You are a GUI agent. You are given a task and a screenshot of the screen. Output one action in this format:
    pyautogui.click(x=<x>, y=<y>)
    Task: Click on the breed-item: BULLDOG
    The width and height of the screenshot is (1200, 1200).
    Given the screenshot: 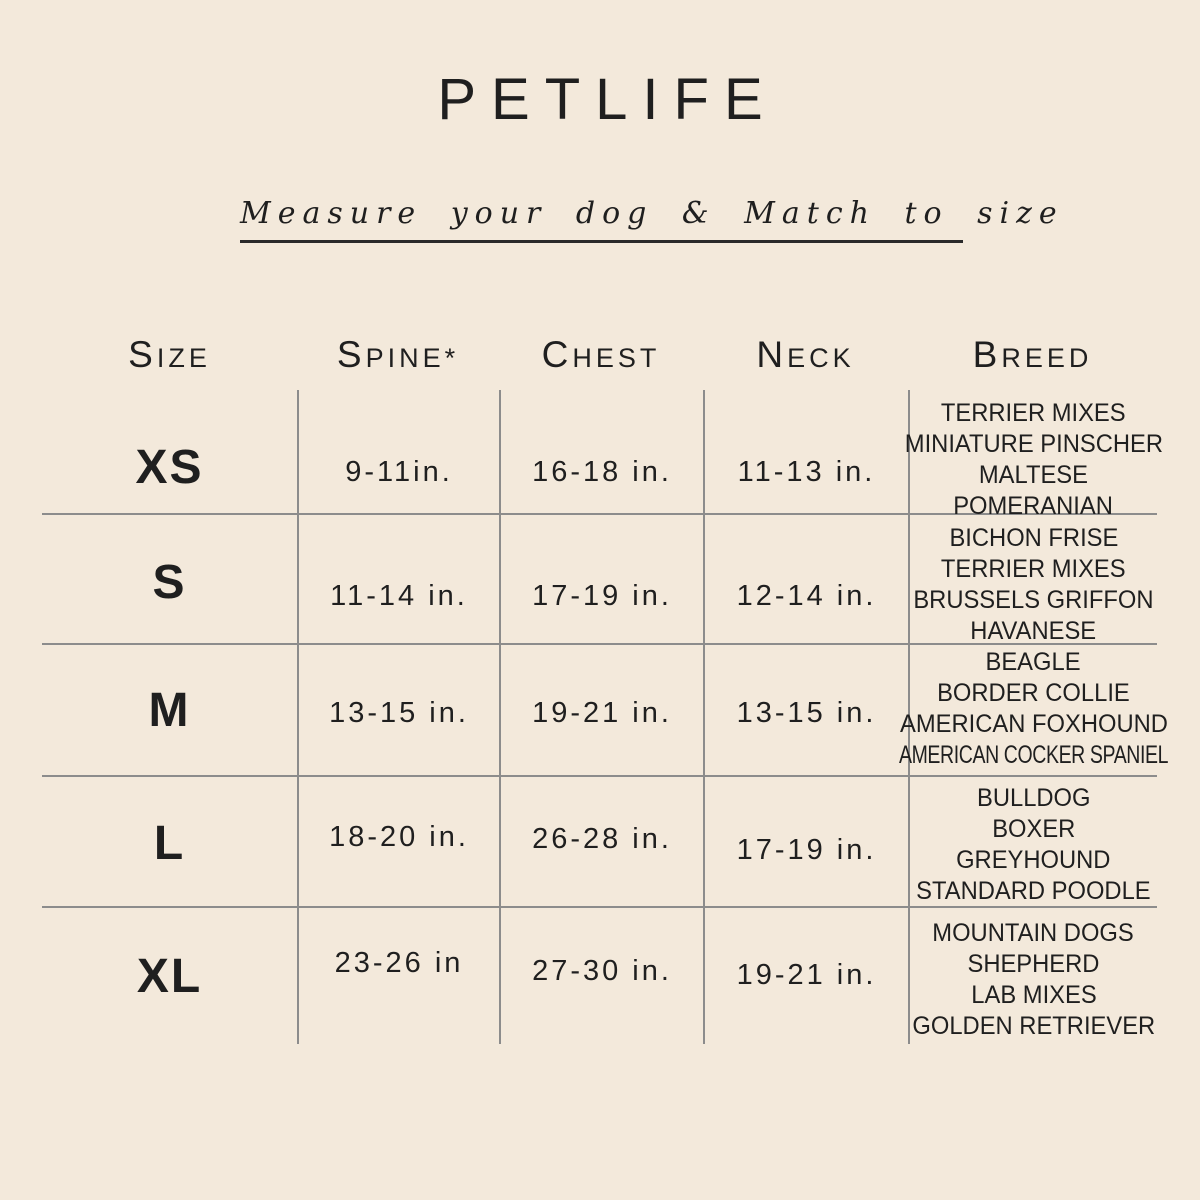 What is the action you would take?
    pyautogui.click(x=1033, y=798)
    